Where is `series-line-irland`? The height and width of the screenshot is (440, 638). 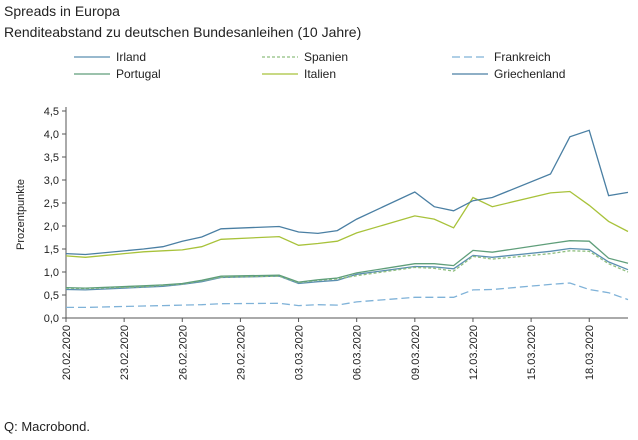 series-line-irland is located at coordinates (347, 269).